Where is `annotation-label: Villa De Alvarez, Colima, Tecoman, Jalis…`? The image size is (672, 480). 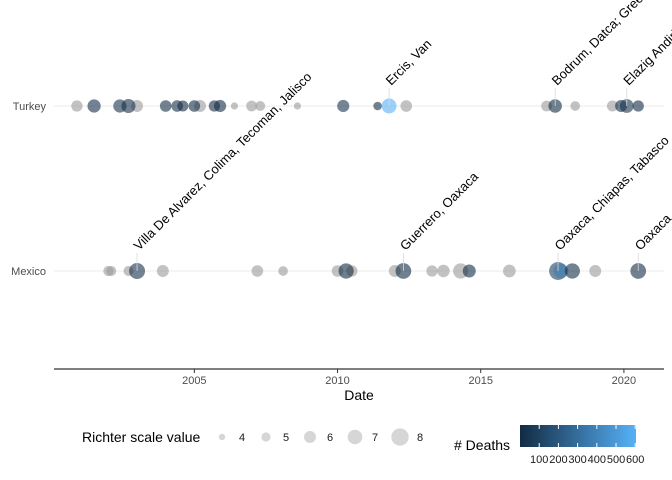
annotation-label: Villa De Alvarez, Colima, Tecoman, Jalis… is located at coordinates (223, 161).